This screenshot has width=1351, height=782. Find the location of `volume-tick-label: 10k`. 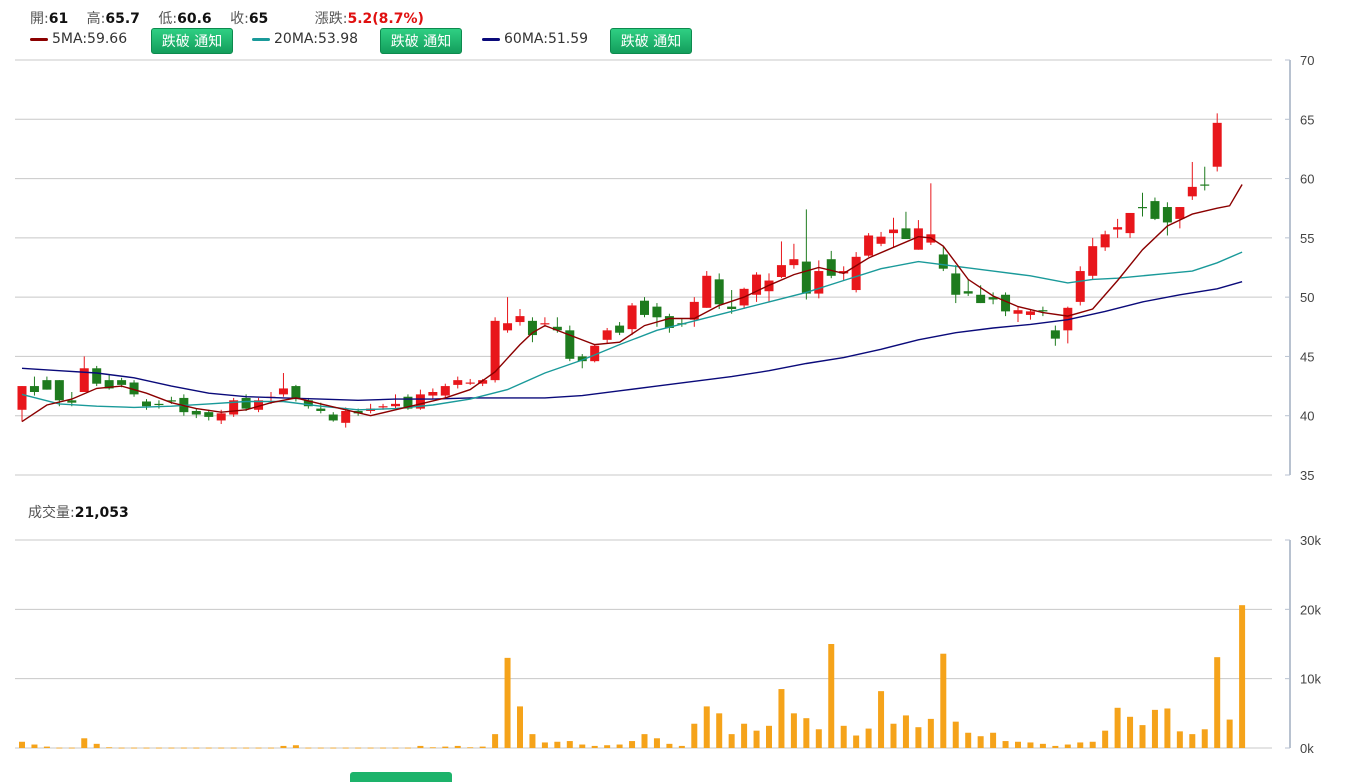

volume-tick-label: 10k is located at coordinates (1310, 679).